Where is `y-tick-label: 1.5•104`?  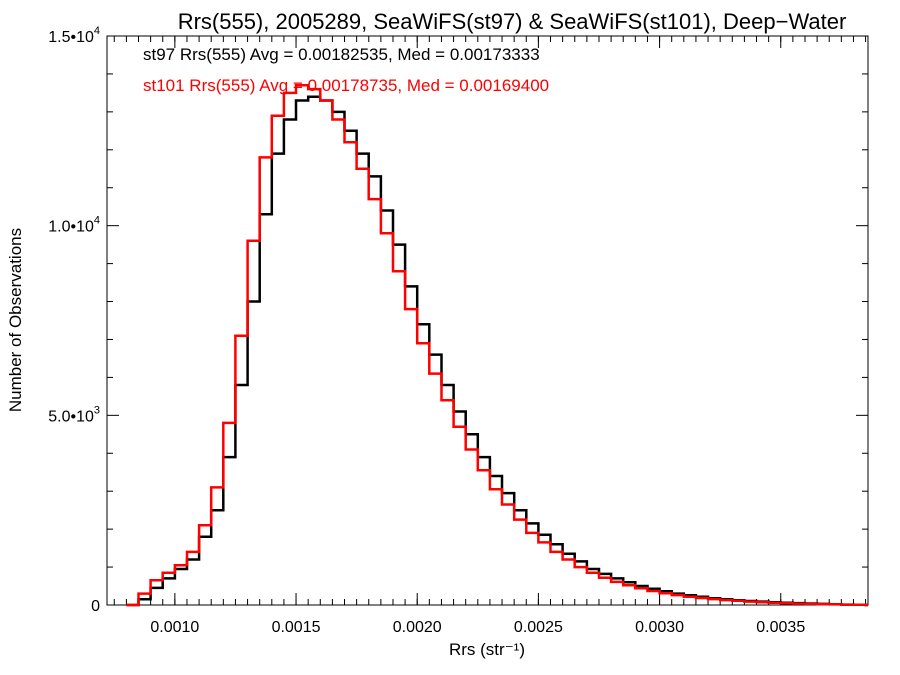 y-tick-label: 1.5•104 is located at coordinates (74, 35).